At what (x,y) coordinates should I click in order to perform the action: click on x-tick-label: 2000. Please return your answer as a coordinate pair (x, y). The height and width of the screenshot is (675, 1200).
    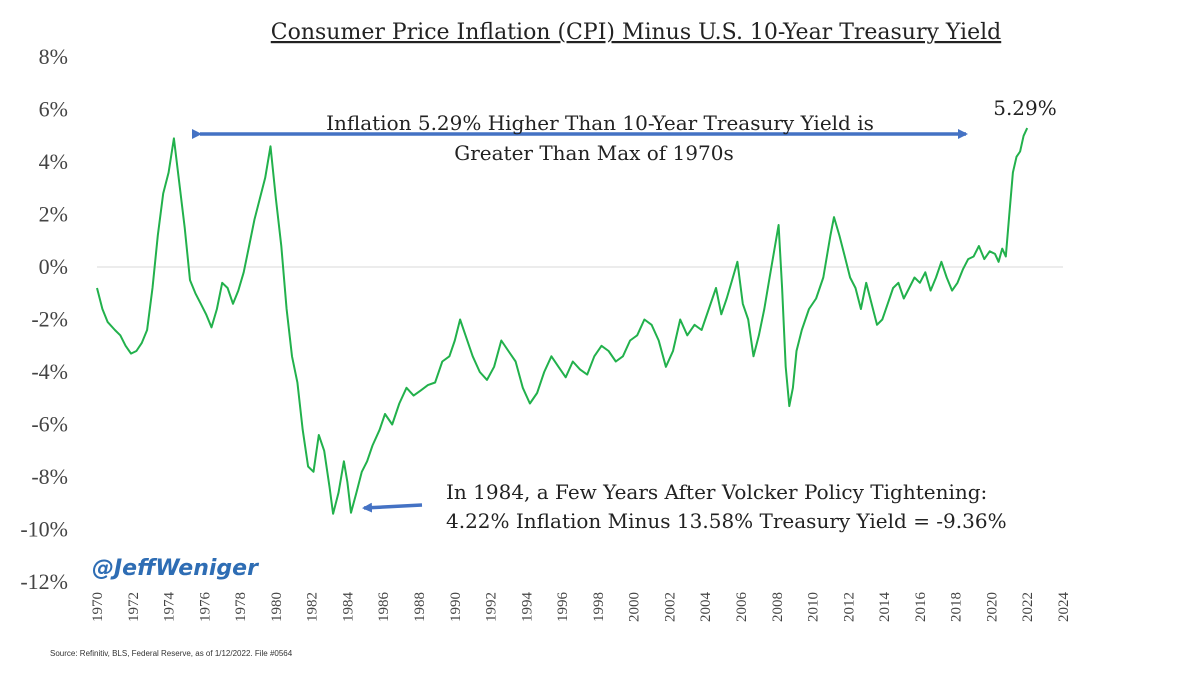
    Looking at the image, I should click on (635, 607).